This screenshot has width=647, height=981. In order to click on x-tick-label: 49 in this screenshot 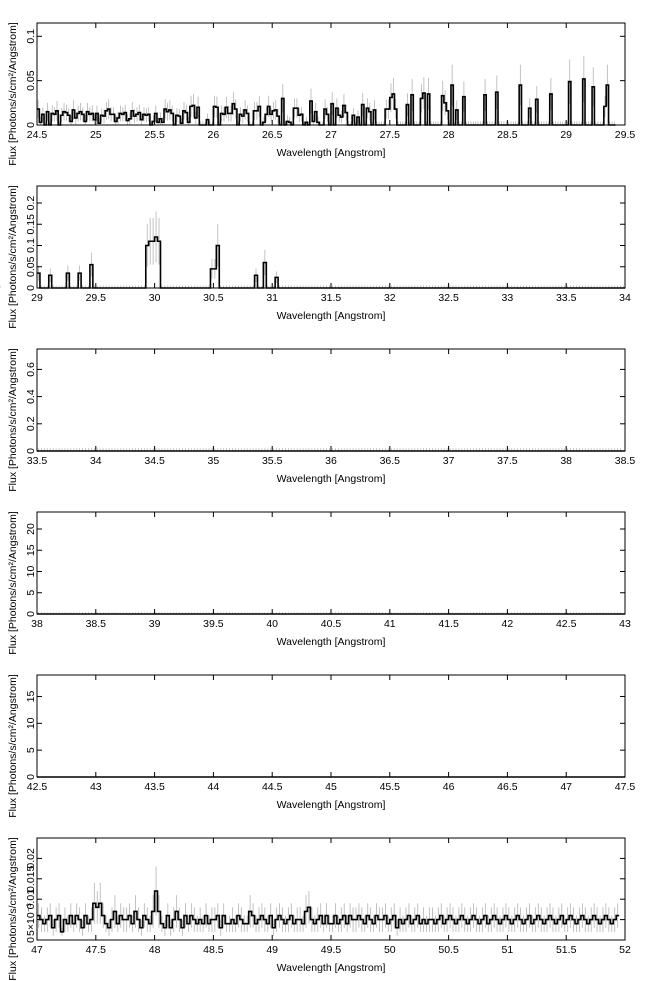, I will do `click(272, 950)`.